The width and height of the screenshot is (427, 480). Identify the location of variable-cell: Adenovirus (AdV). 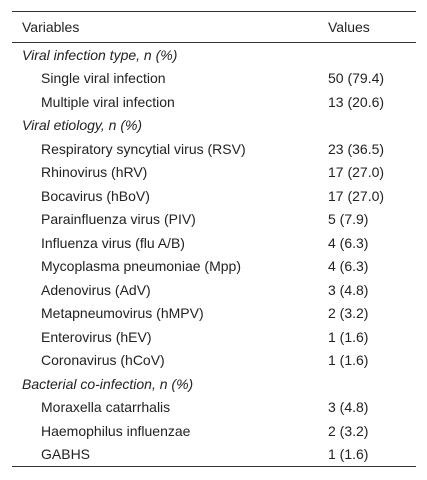
(96, 289).